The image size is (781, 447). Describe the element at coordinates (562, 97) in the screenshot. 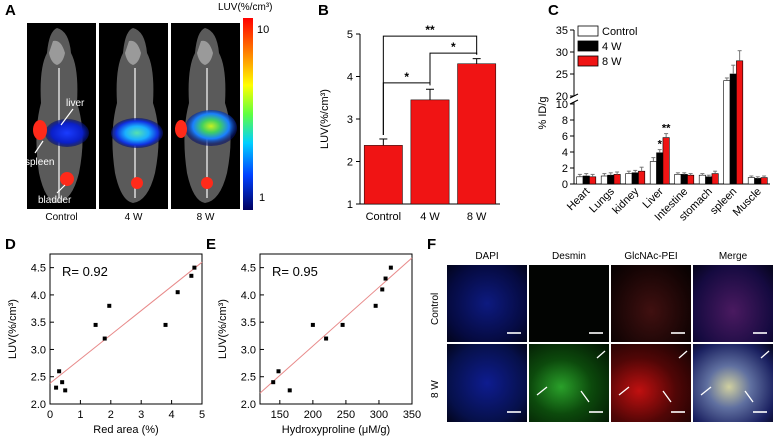

I see `y-tick-label: 20` at that location.